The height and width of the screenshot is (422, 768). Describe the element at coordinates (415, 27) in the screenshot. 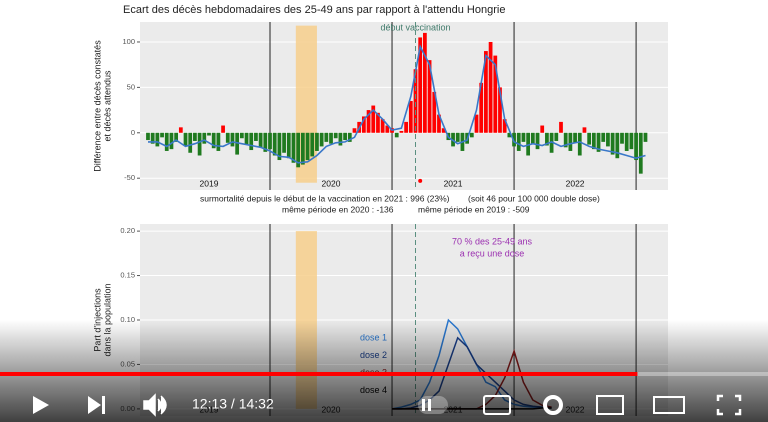

I see `vaccination-label: début vaccination` at that location.